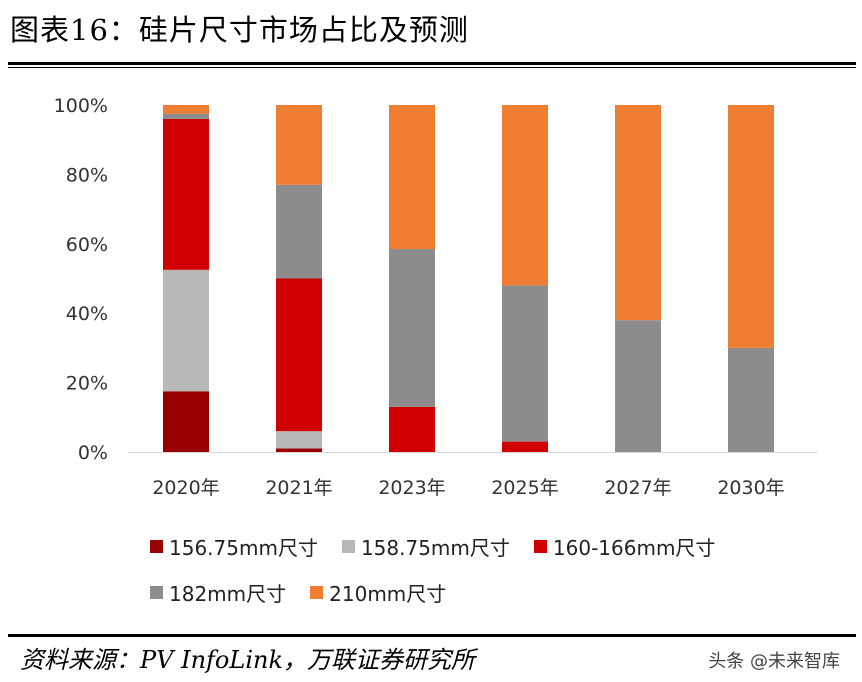 This screenshot has height=682, width=862. I want to click on legend-label: 158.75mm尺寸, so click(435, 547).